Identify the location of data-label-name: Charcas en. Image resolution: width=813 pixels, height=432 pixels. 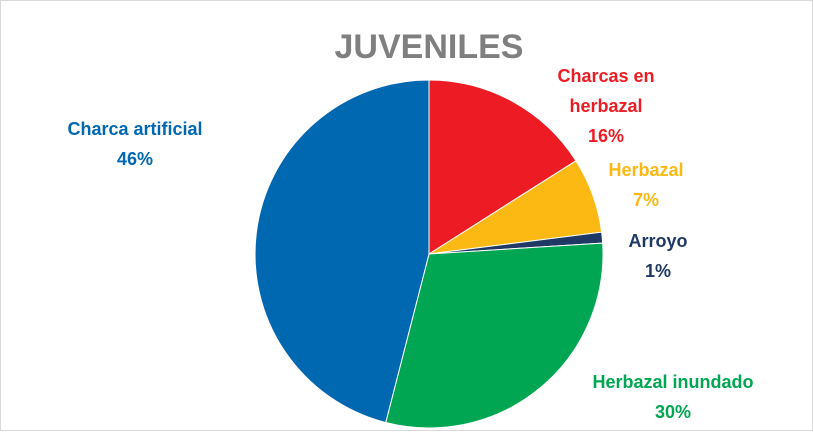
(605, 76).